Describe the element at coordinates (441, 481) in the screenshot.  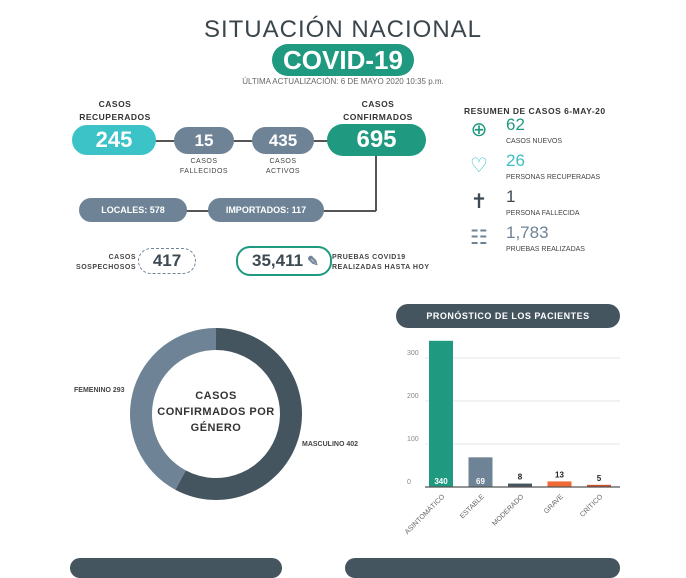
I see `bar-value-label: 340` at that location.